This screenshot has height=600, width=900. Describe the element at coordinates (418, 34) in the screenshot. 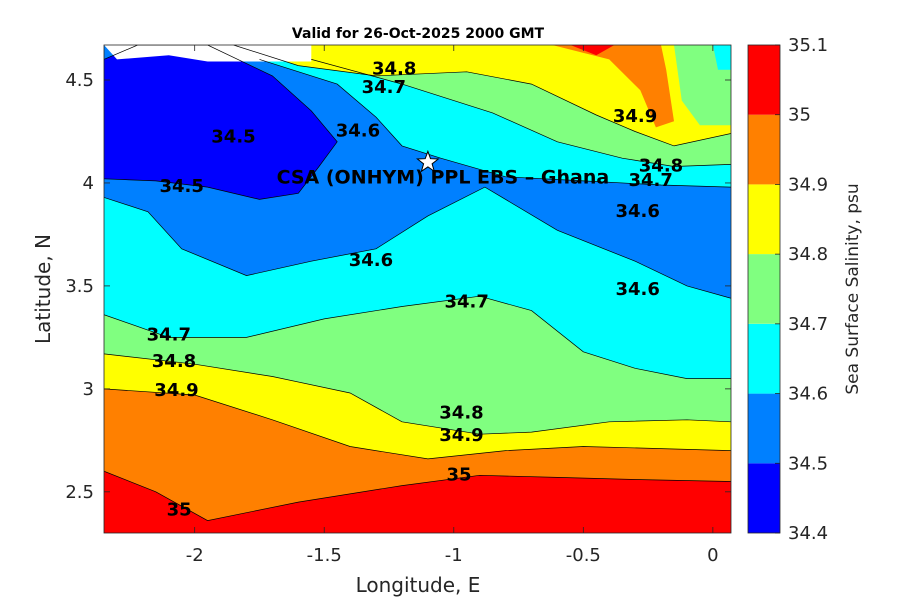

I see `chart-title: Valid for 26-Oct-2025 2000 GMT` at that location.